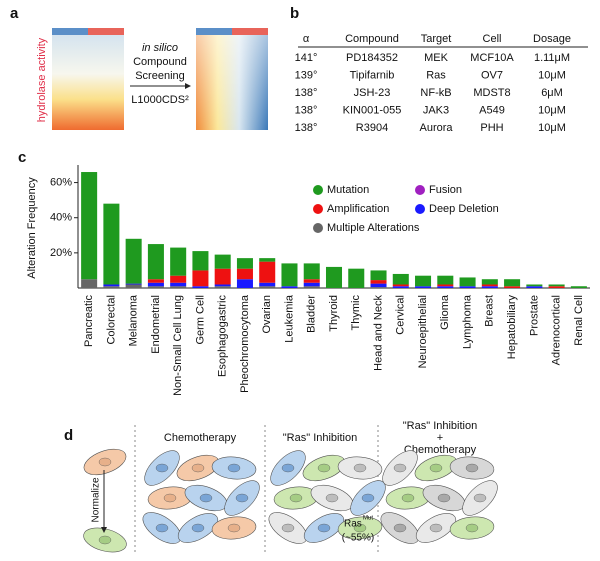 This screenshot has height=561, width=600. I want to click on y-tick-label: 60%, so click(61, 182).